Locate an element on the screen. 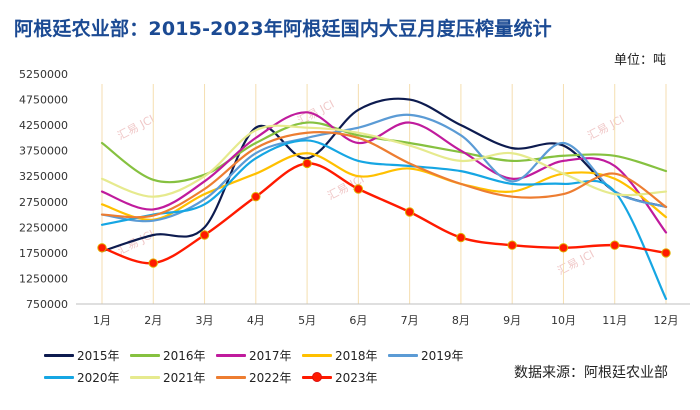 The width and height of the screenshot is (700, 410). x-axis-ticks: 1月 2月 3月 4月 5月 6月 7月 8月 9月 10月 11月 12月 is located at coordinates (386, 320).